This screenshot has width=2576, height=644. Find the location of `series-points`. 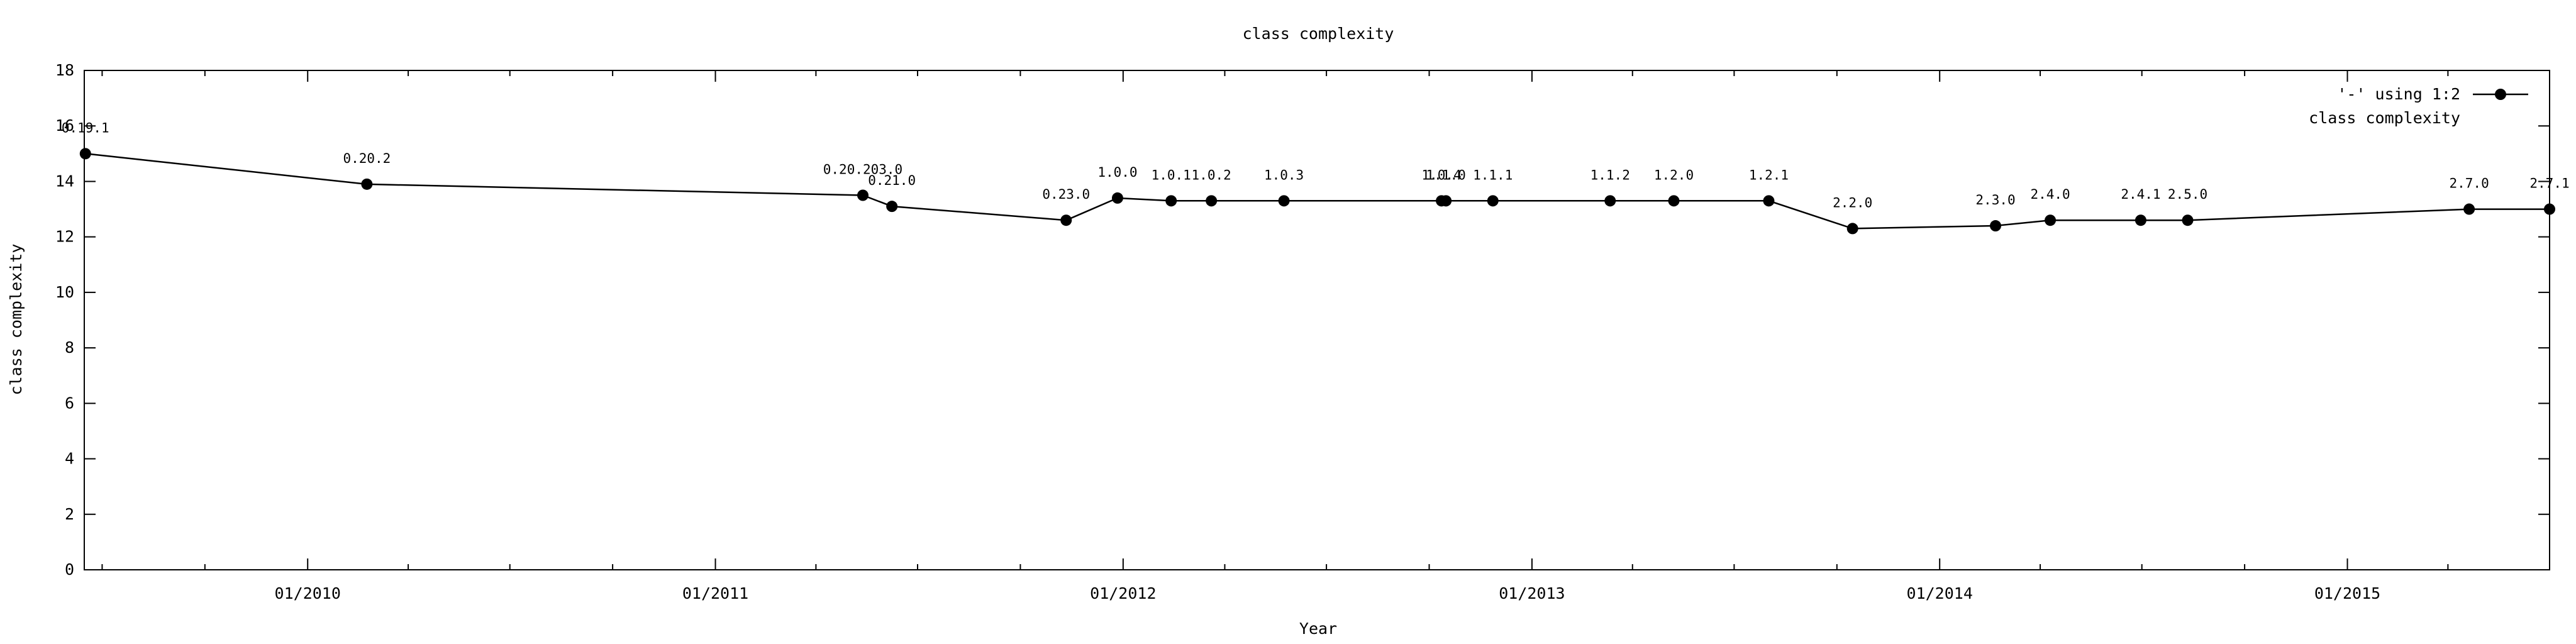

series-points is located at coordinates (1317, 191).